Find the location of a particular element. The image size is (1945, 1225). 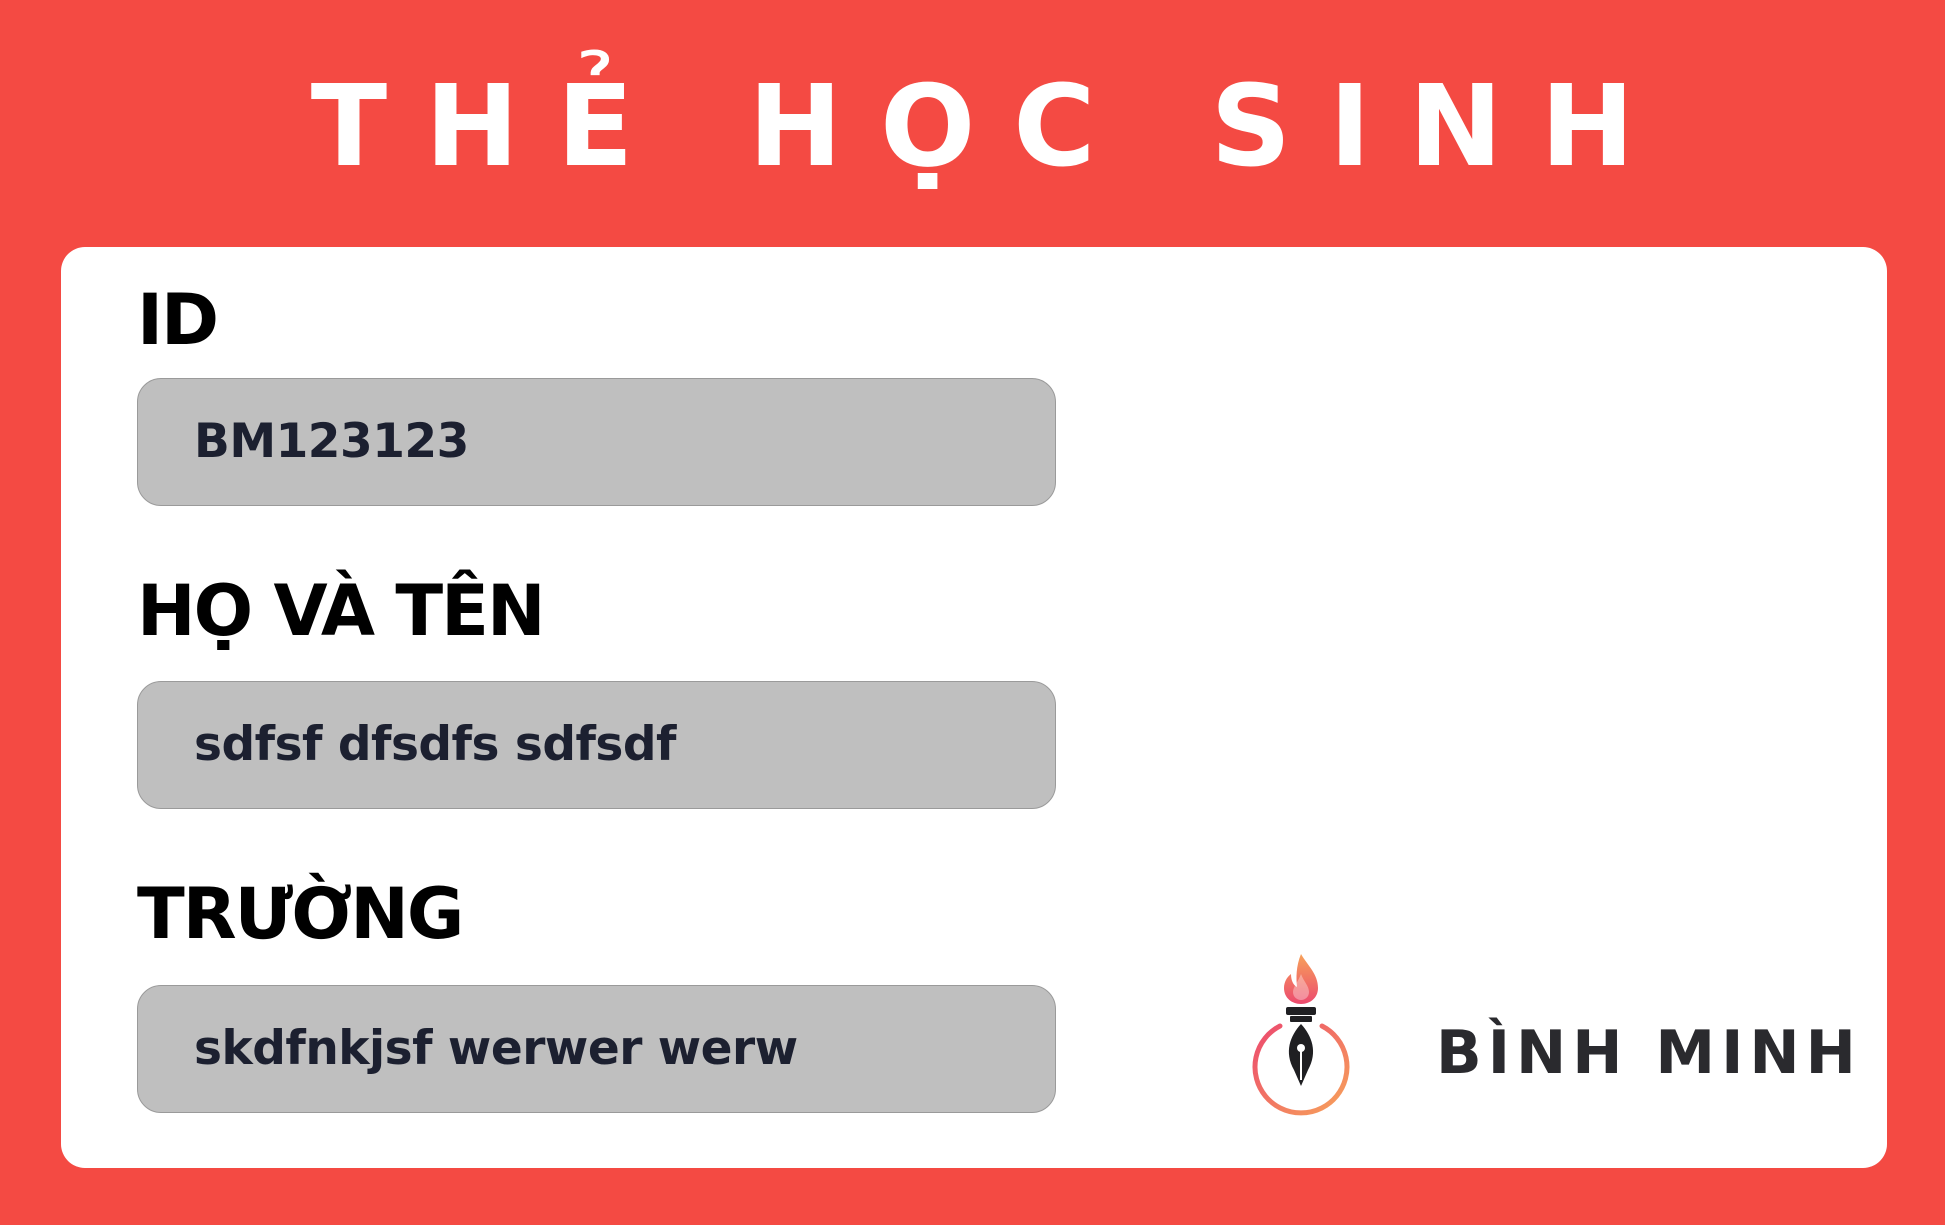

id-label: ID is located at coordinates (178, 320).